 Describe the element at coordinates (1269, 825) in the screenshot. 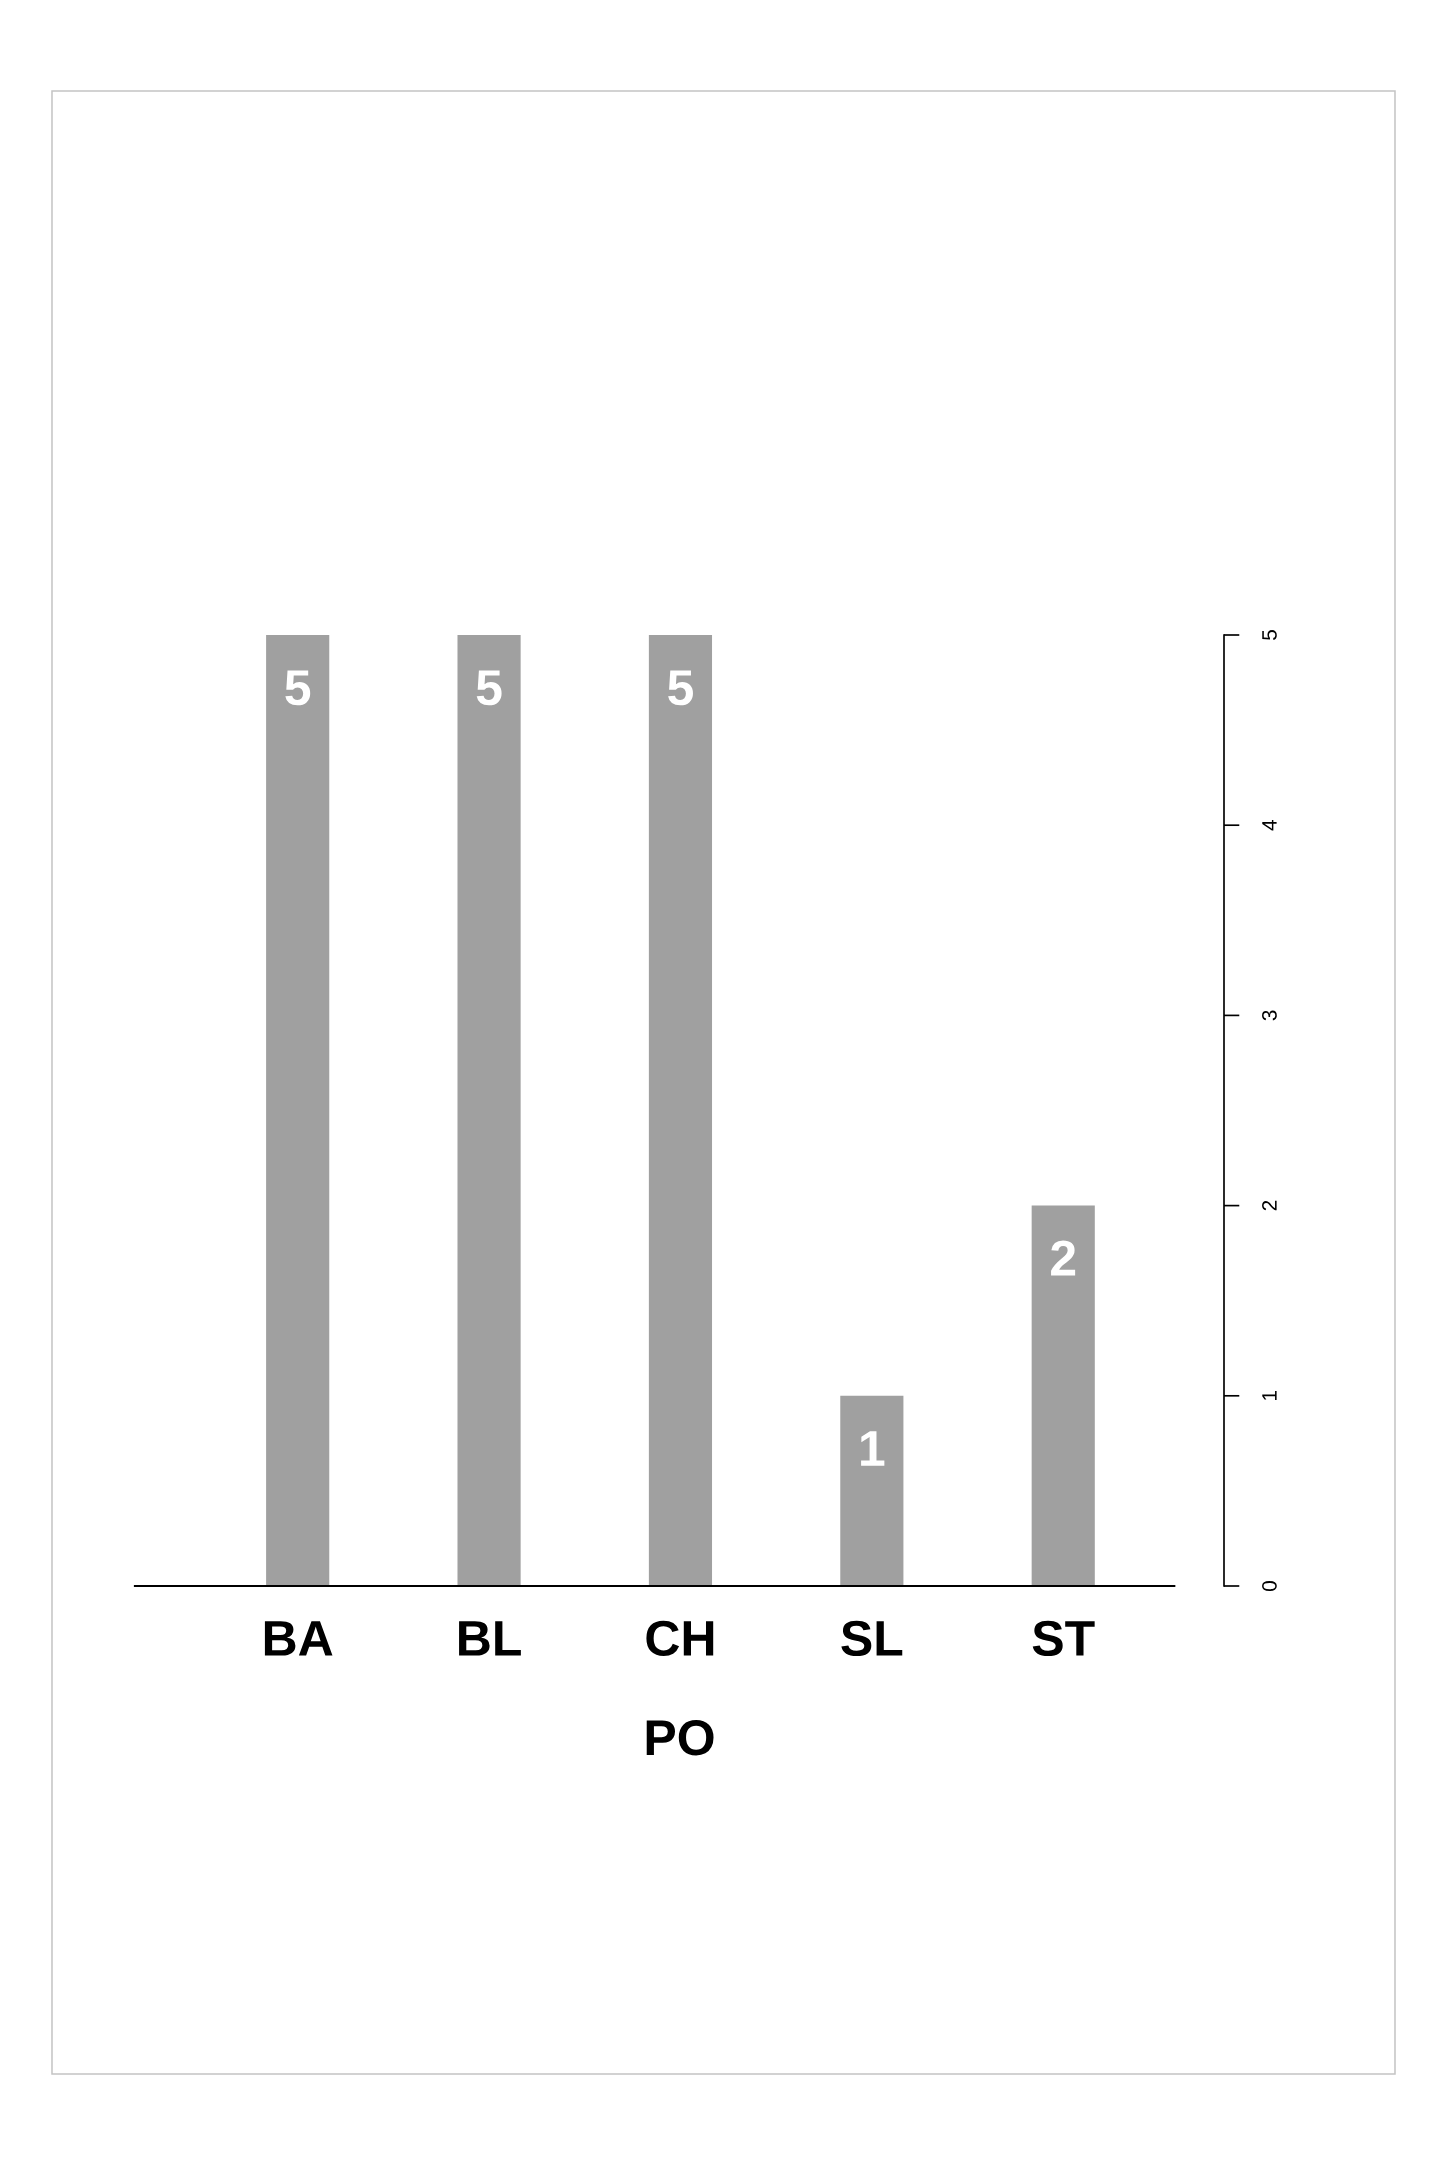

I see `y-tick-label: 4` at that location.